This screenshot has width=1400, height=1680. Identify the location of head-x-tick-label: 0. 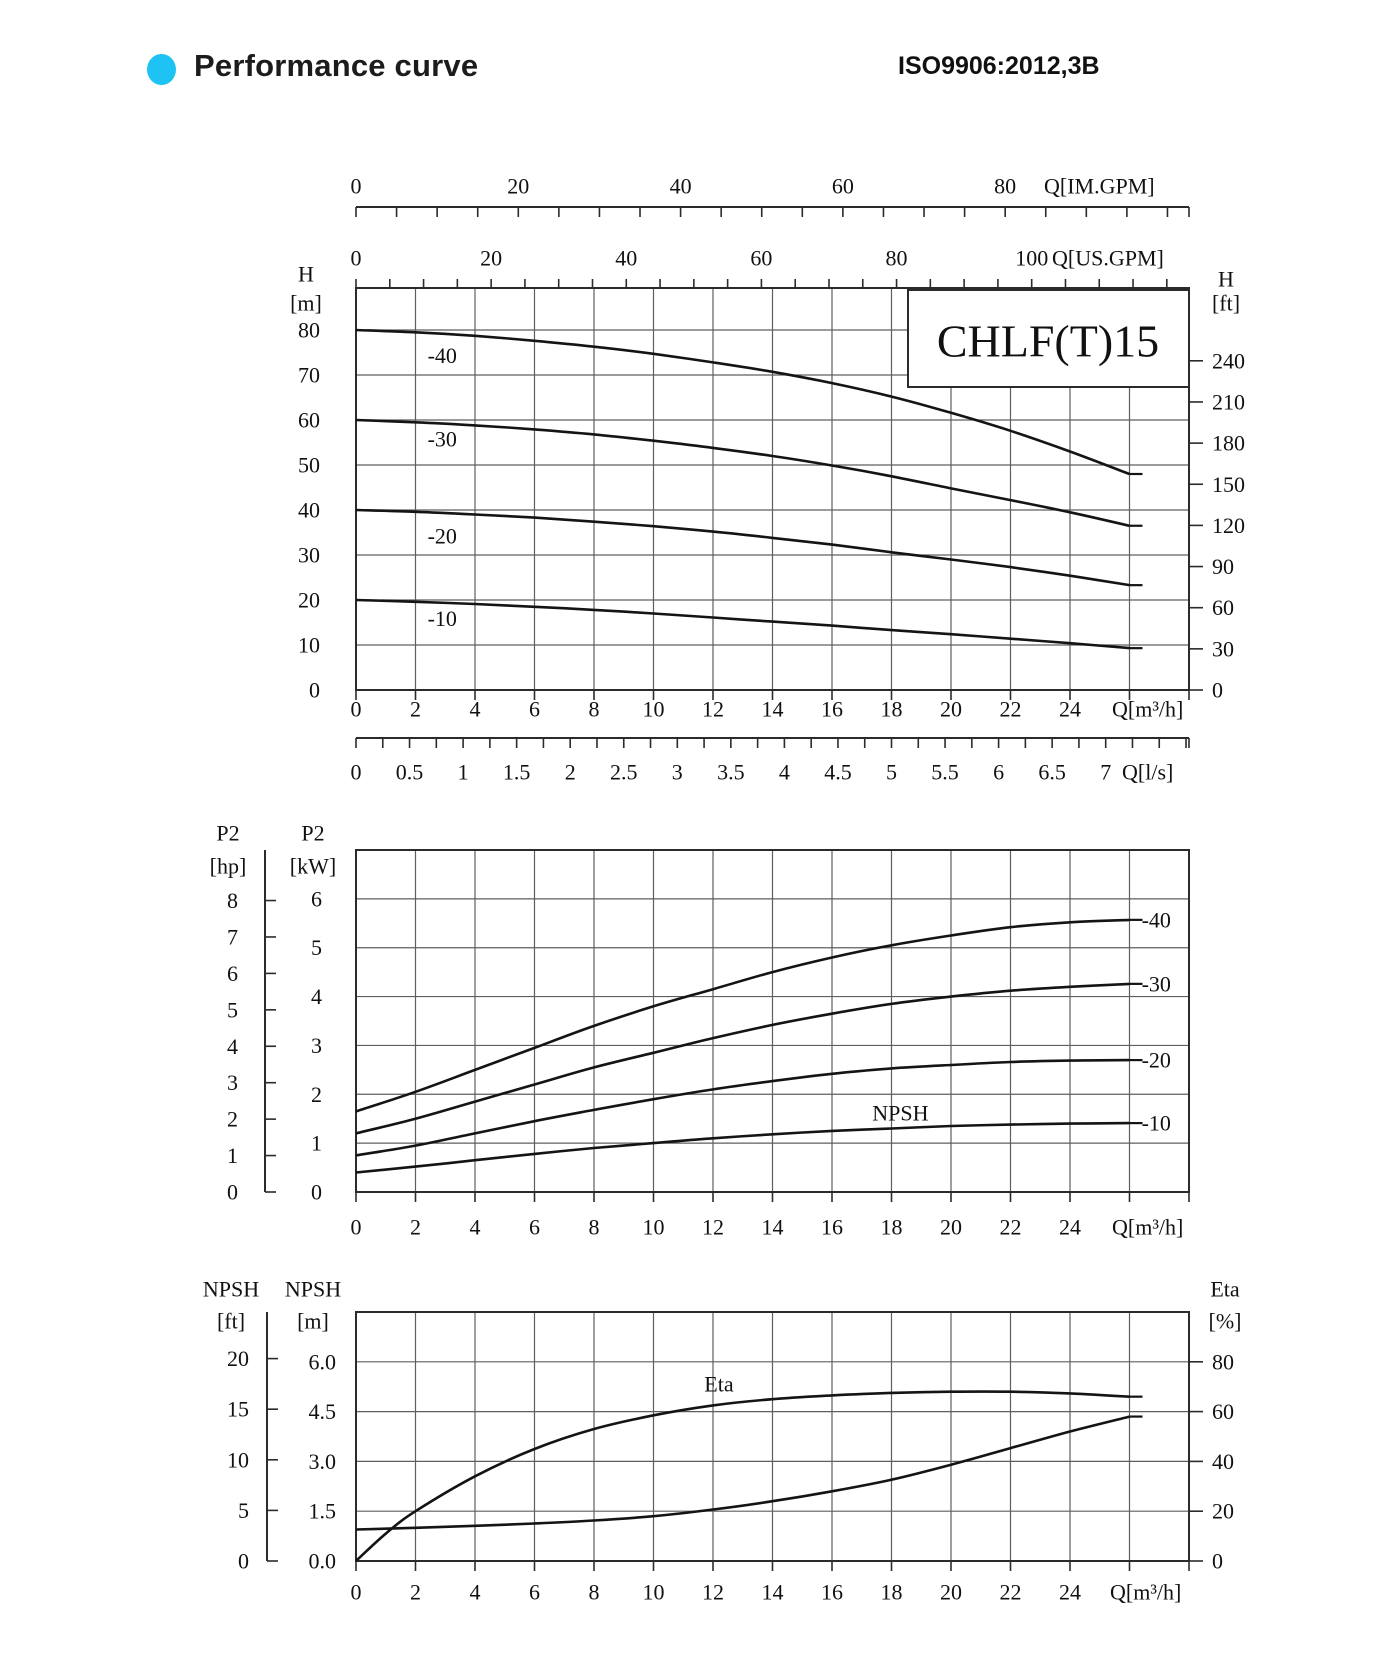
(356, 709).